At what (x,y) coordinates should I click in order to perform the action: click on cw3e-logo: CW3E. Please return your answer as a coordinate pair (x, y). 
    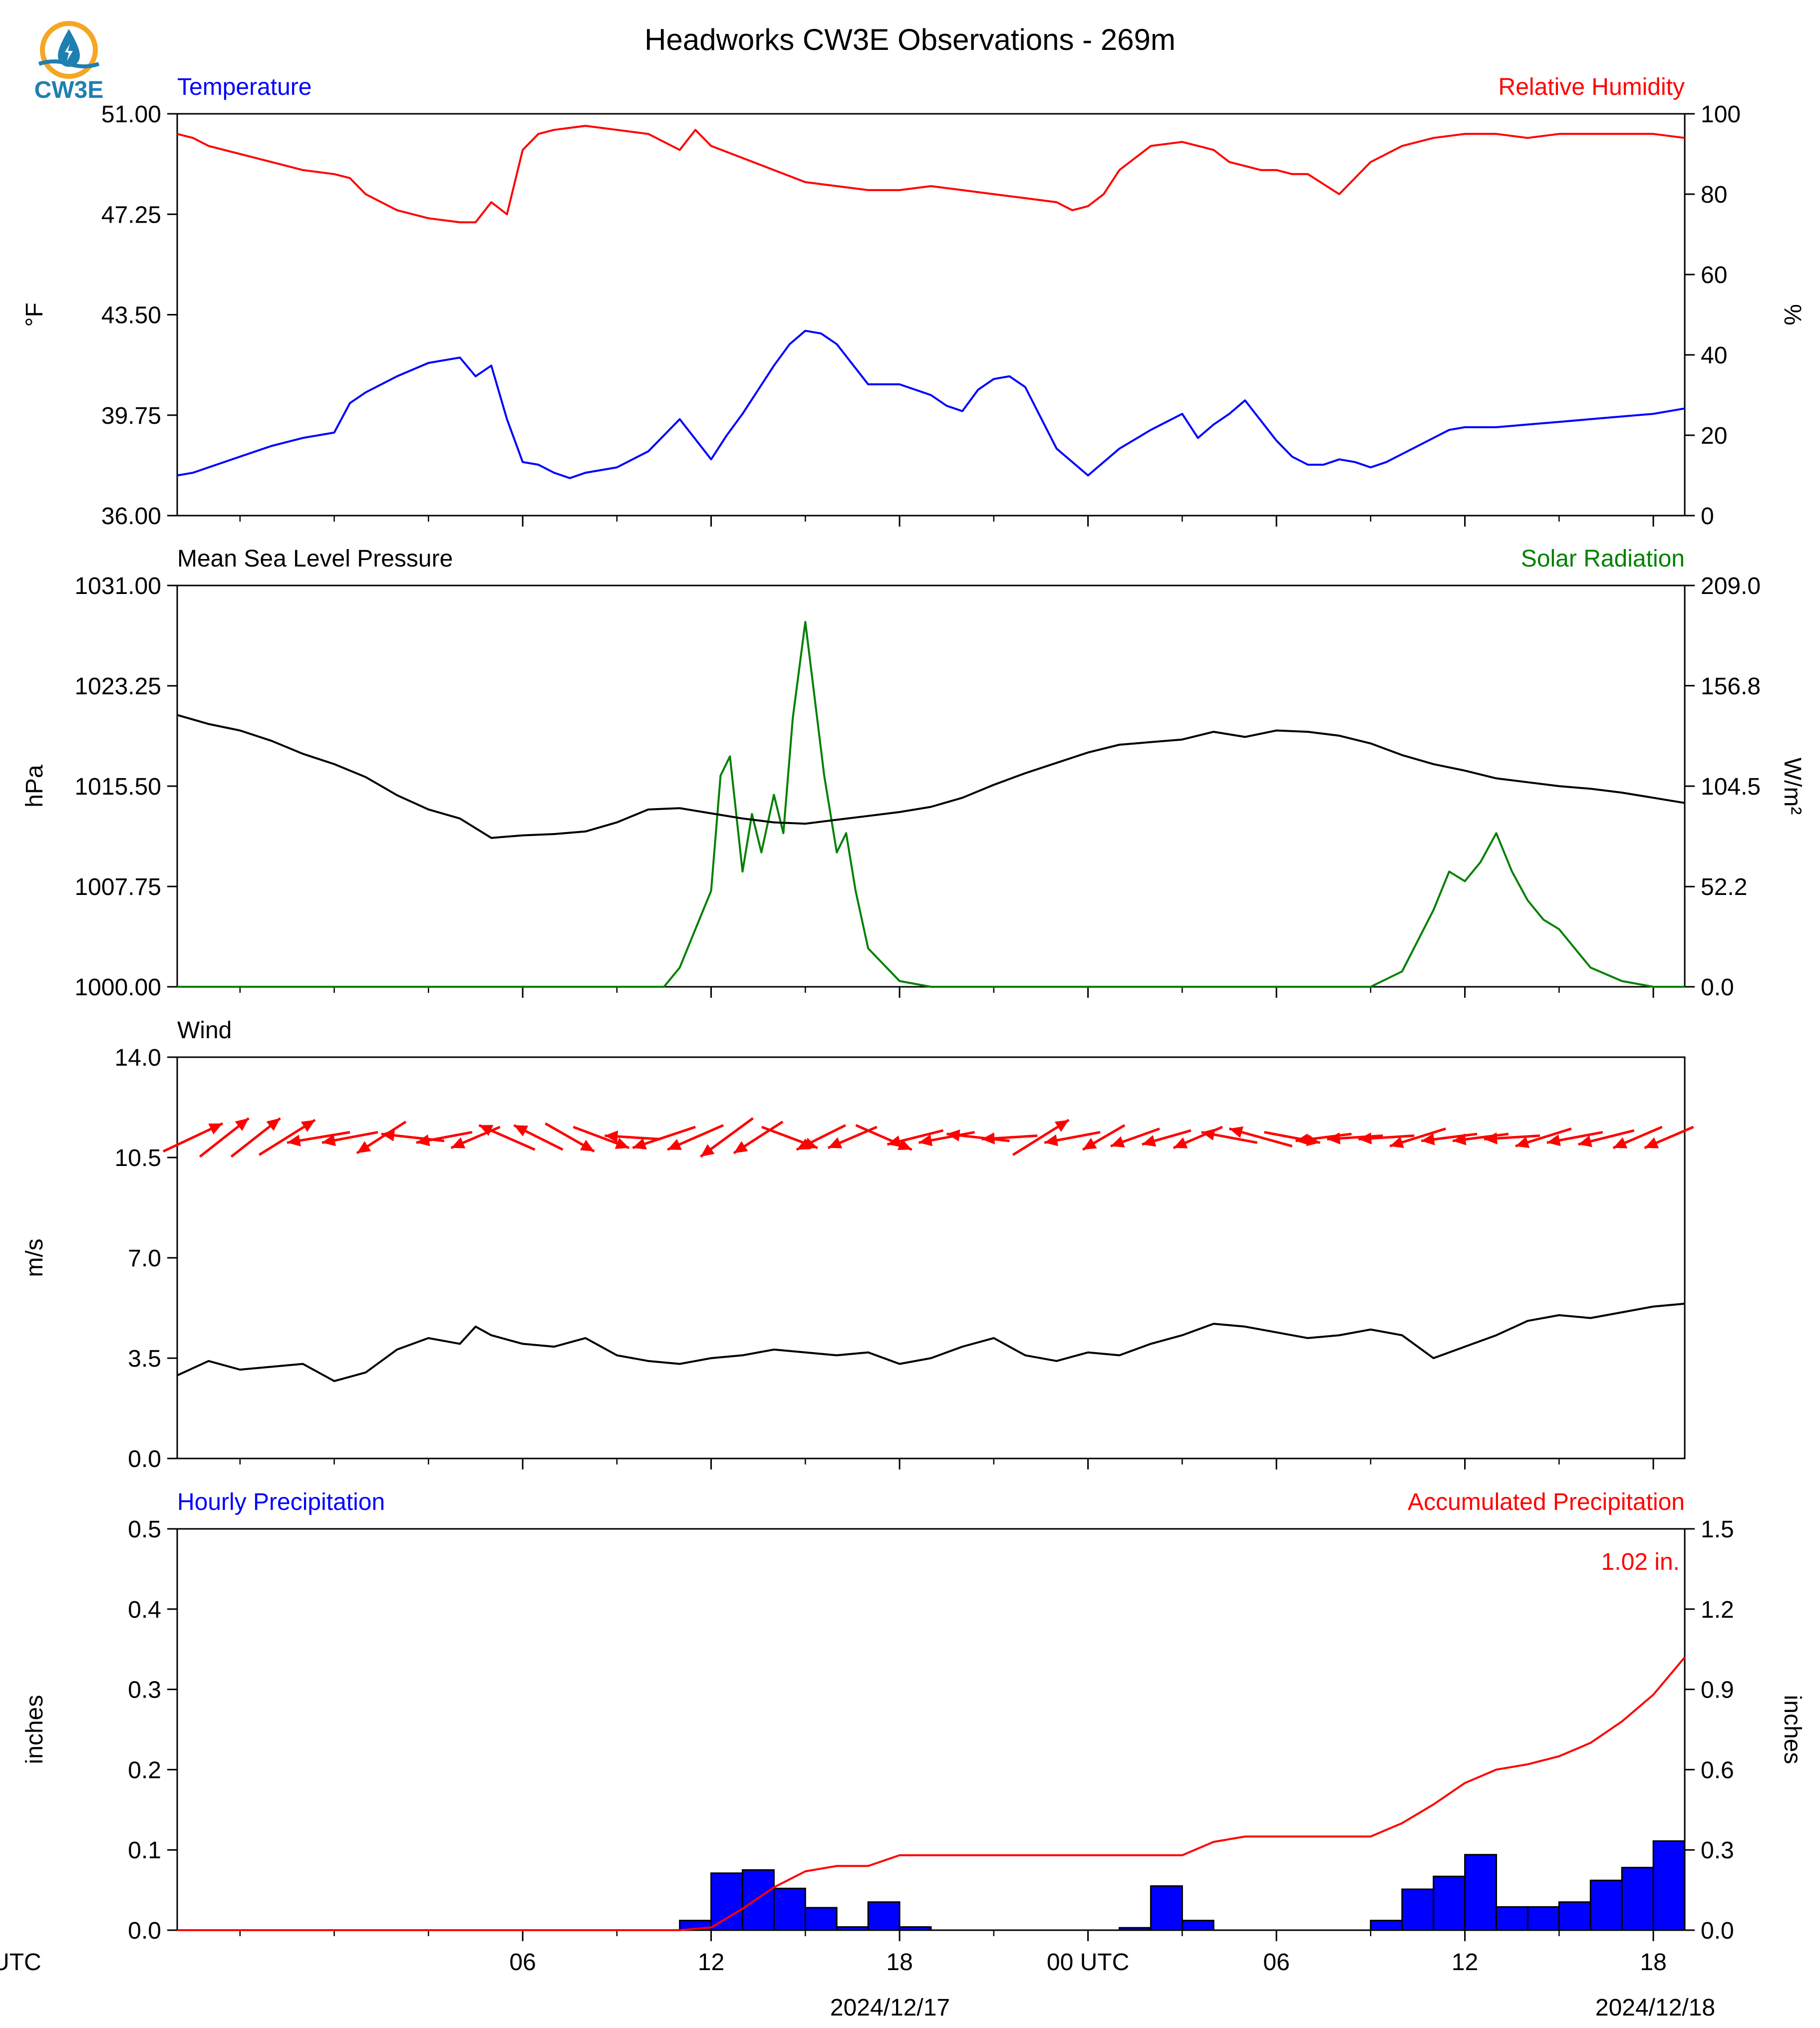
    Looking at the image, I should click on (68, 62).